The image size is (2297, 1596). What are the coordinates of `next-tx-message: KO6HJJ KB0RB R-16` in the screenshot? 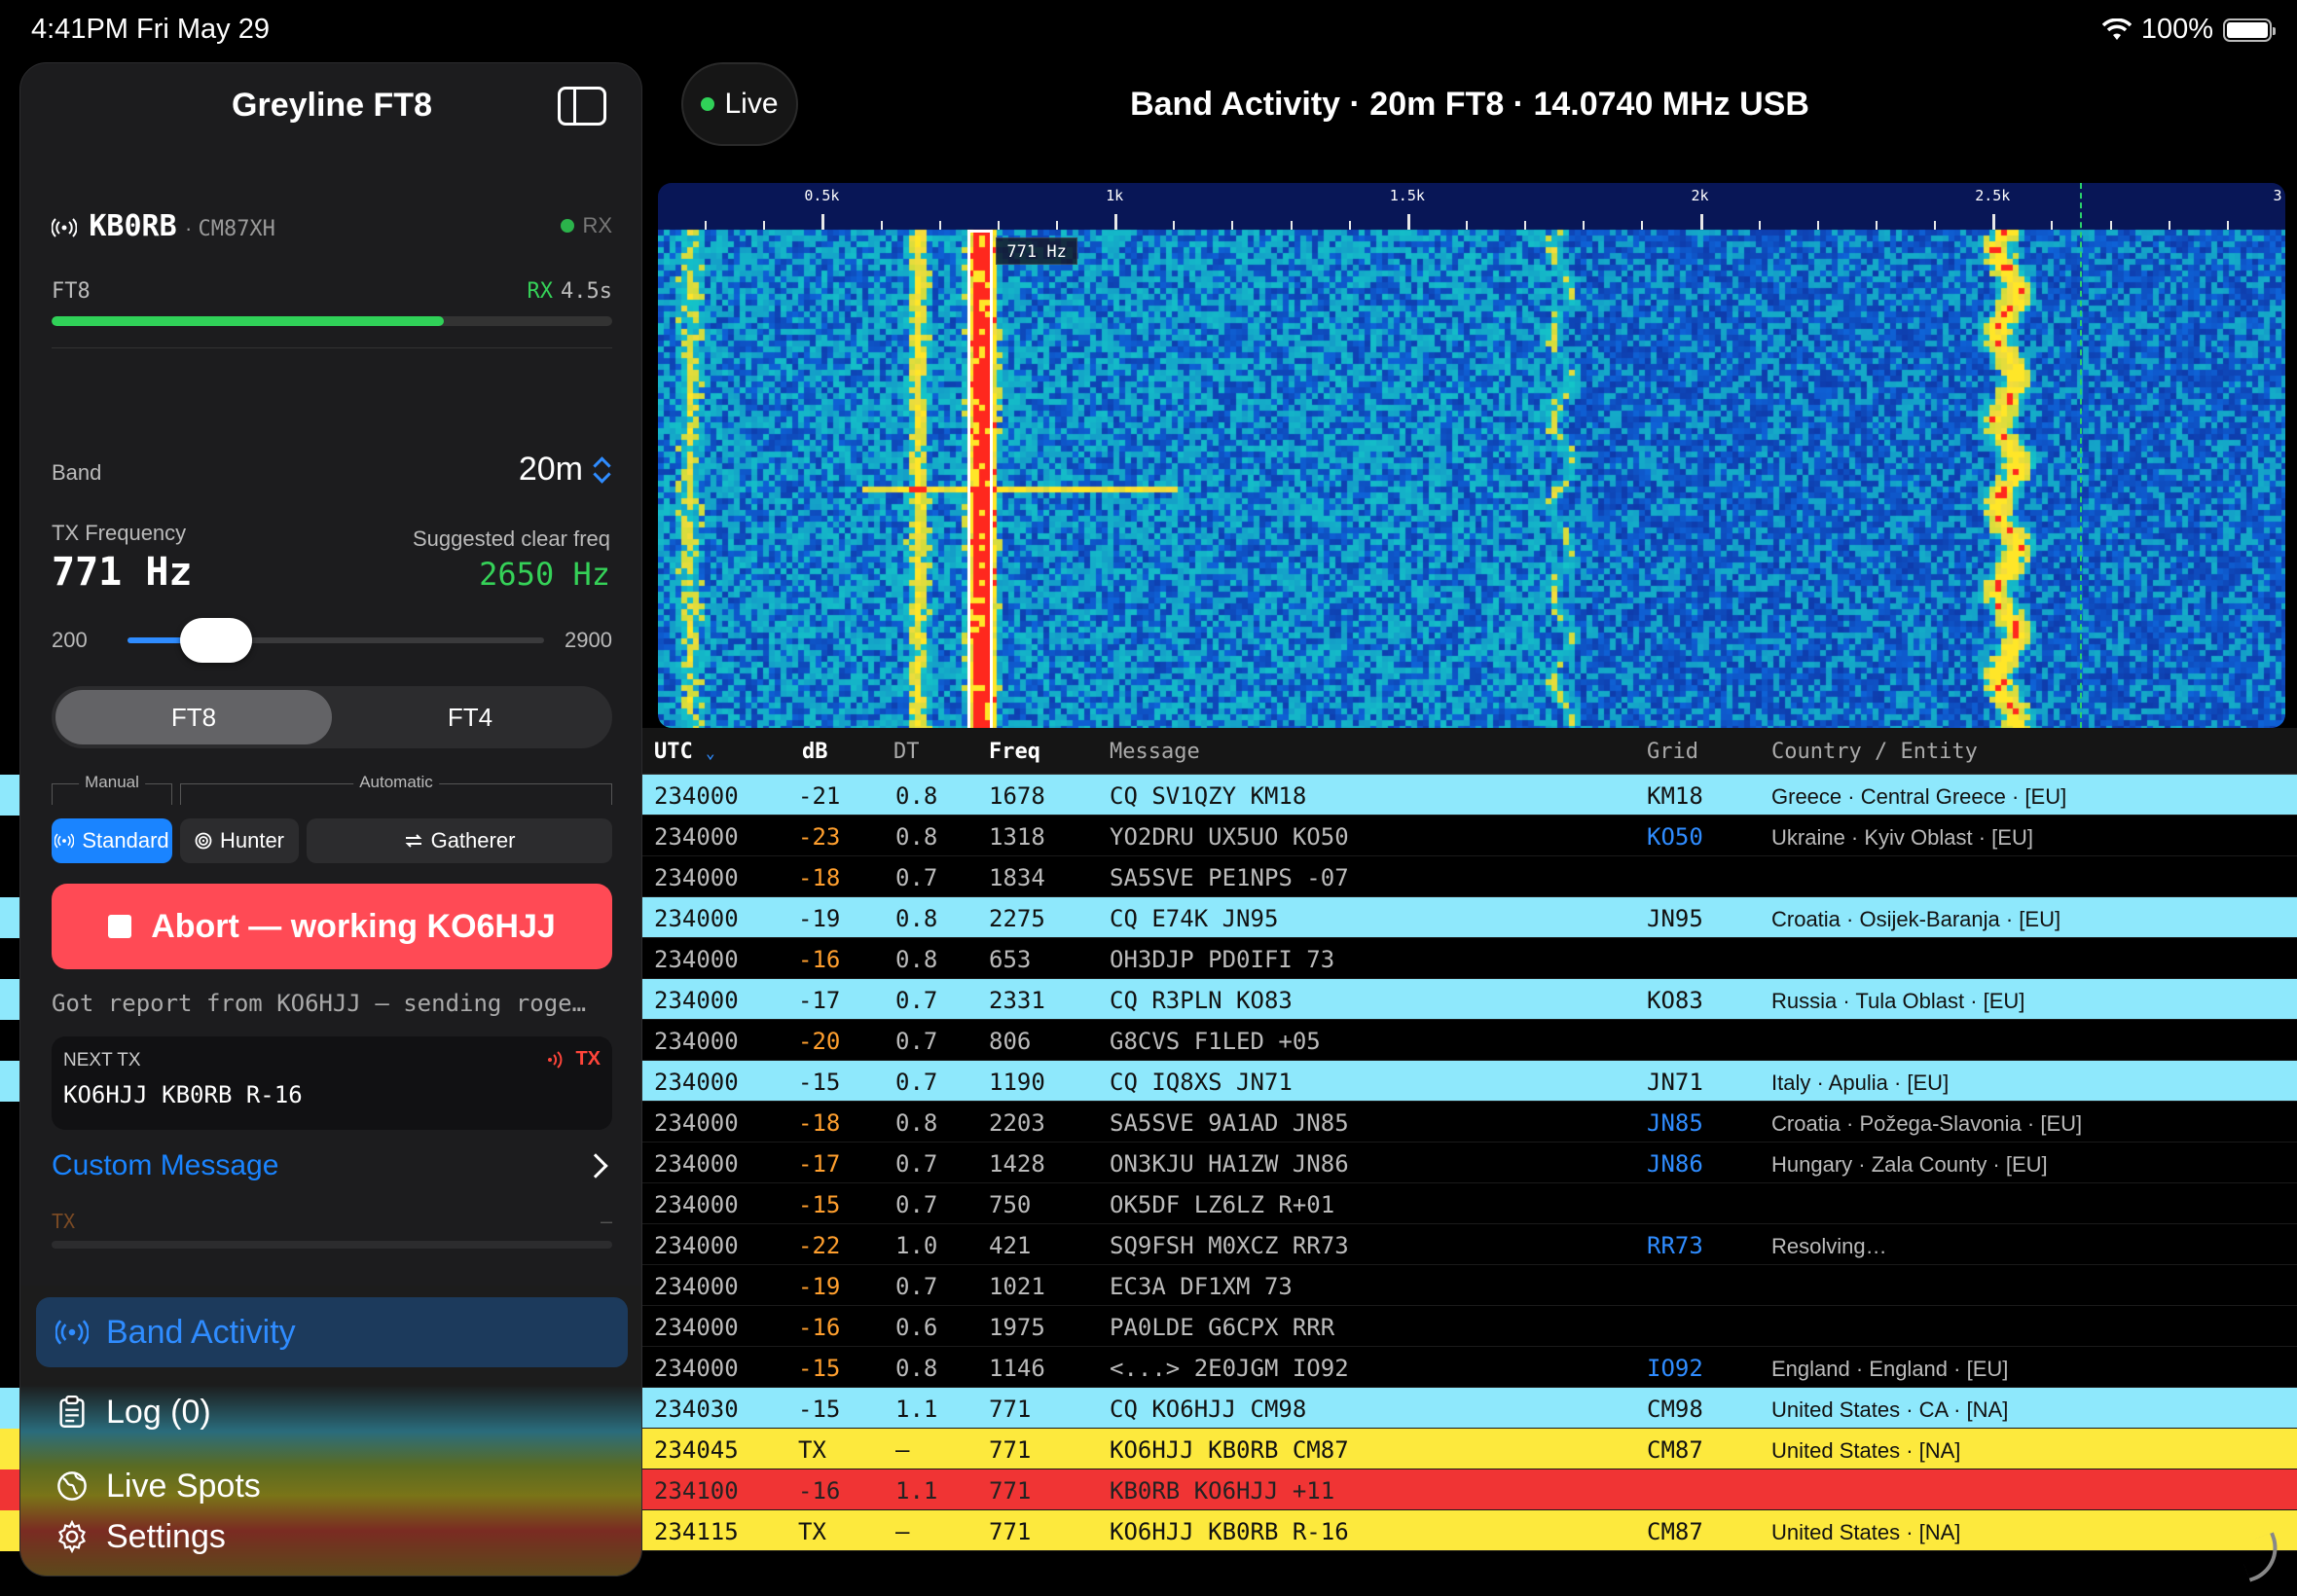 It's located at (183, 1094).